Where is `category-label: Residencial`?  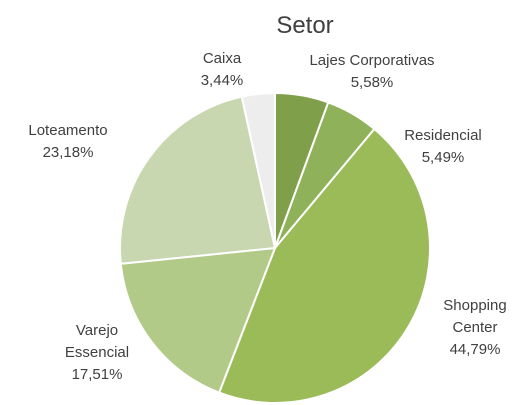
category-label: Residencial is located at coordinates (443, 135).